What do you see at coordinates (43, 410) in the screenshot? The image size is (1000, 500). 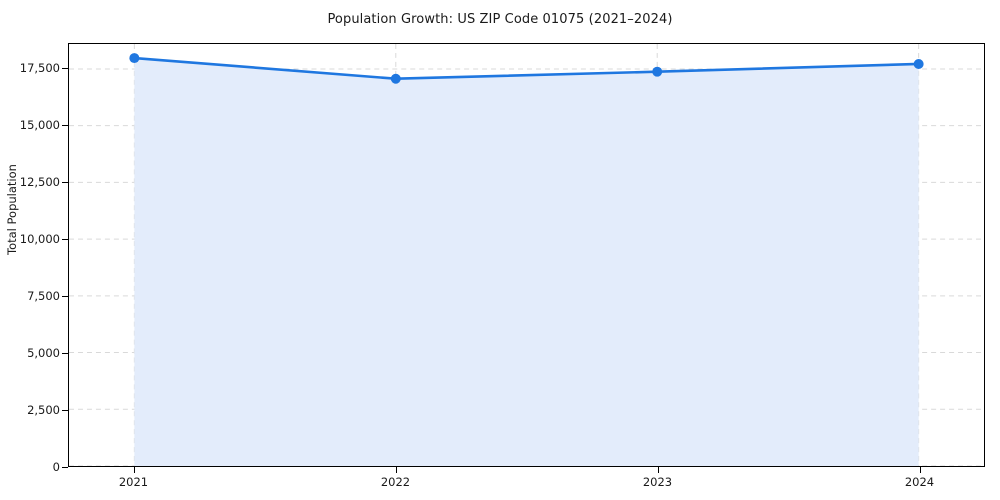 I see `y-tick-label: 2,500` at bounding box center [43, 410].